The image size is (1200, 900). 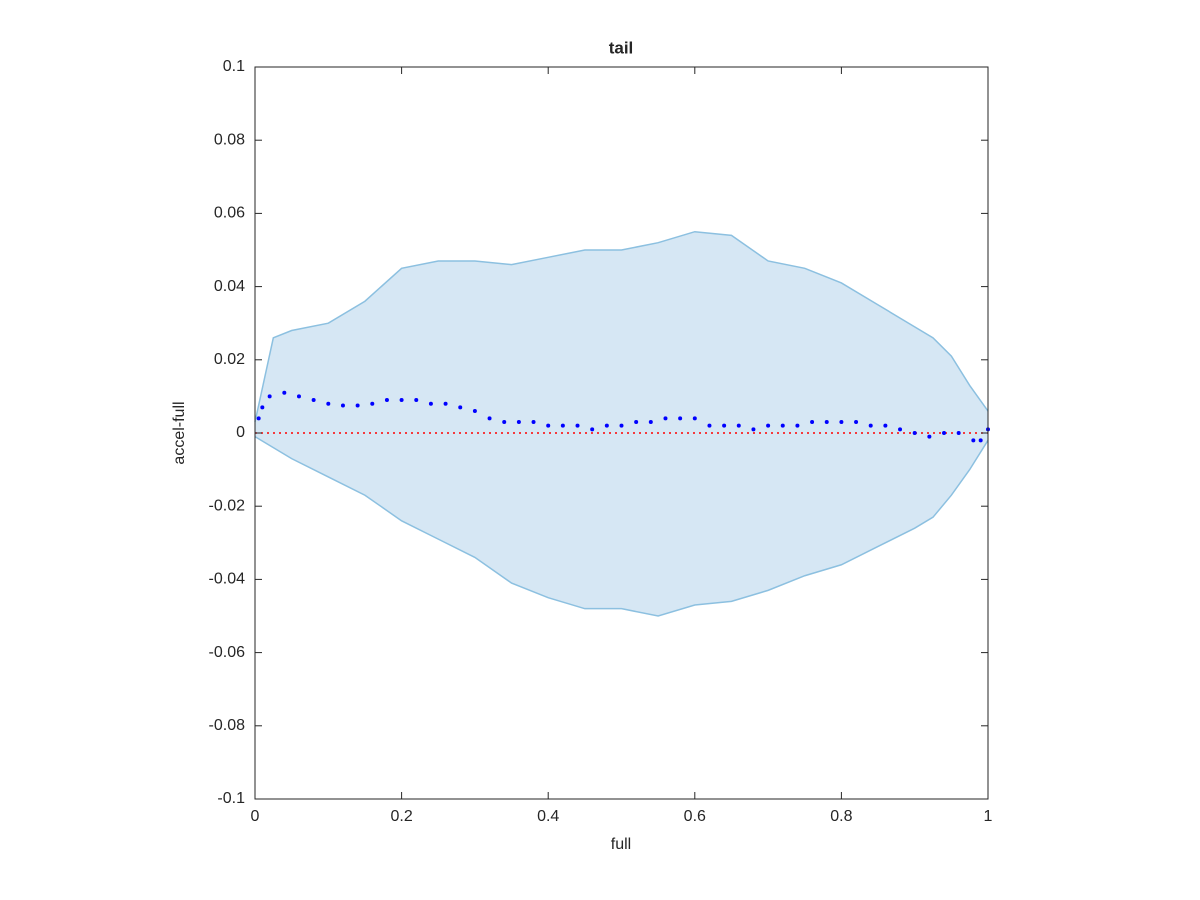 I want to click on chart-title: tail, so click(x=621, y=47).